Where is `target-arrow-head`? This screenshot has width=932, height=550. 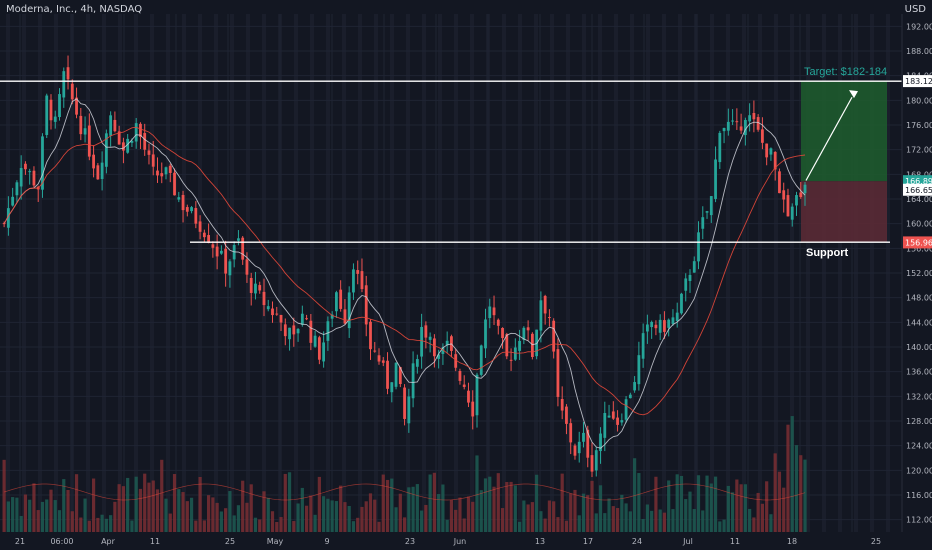
target-arrow-head is located at coordinates (853, 94).